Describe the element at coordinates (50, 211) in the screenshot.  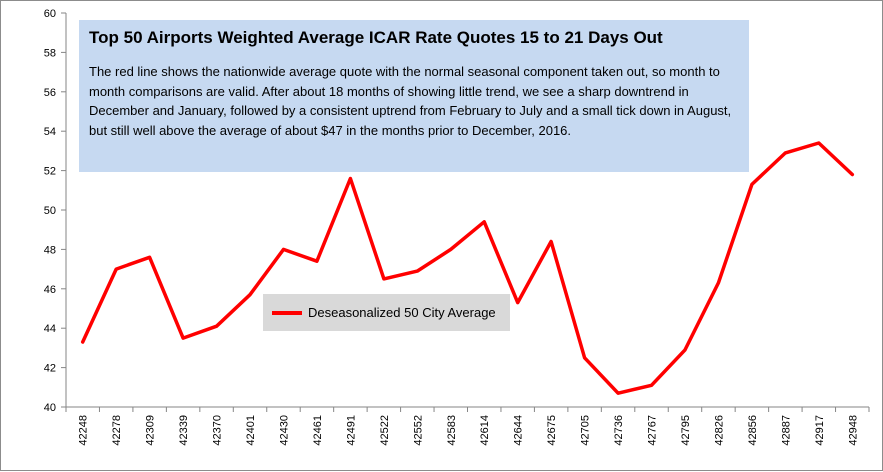
I see `y-tick-label: 50` at that location.